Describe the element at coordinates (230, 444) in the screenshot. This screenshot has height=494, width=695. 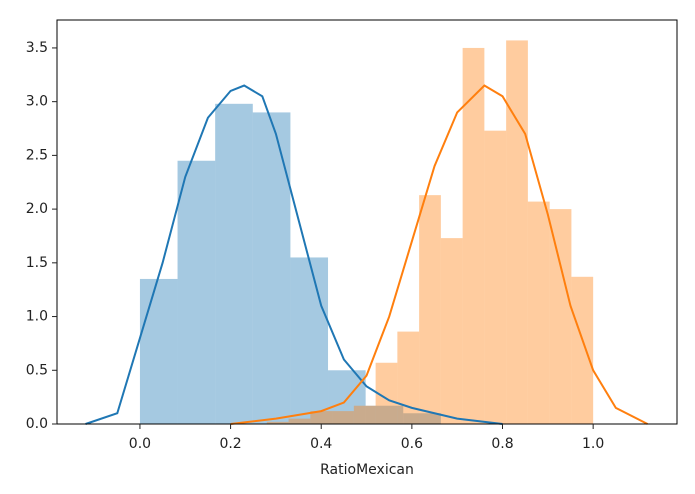
I see `x-tick-label: 0.2` at that location.